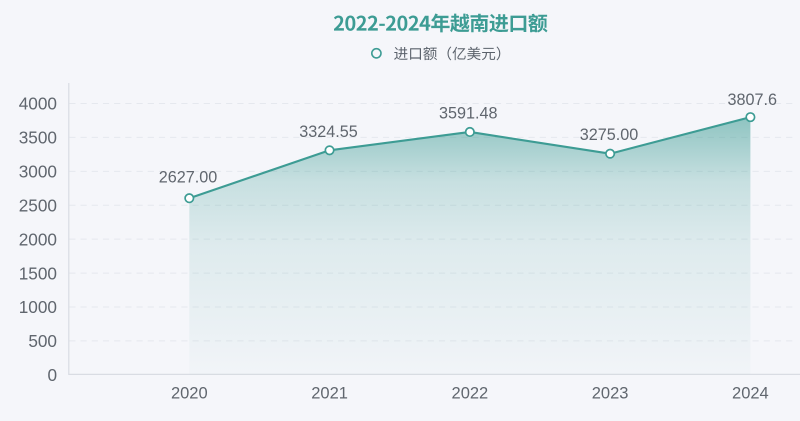  What do you see at coordinates (38, 206) in the screenshot?
I see `svg-text: 2500` at bounding box center [38, 206].